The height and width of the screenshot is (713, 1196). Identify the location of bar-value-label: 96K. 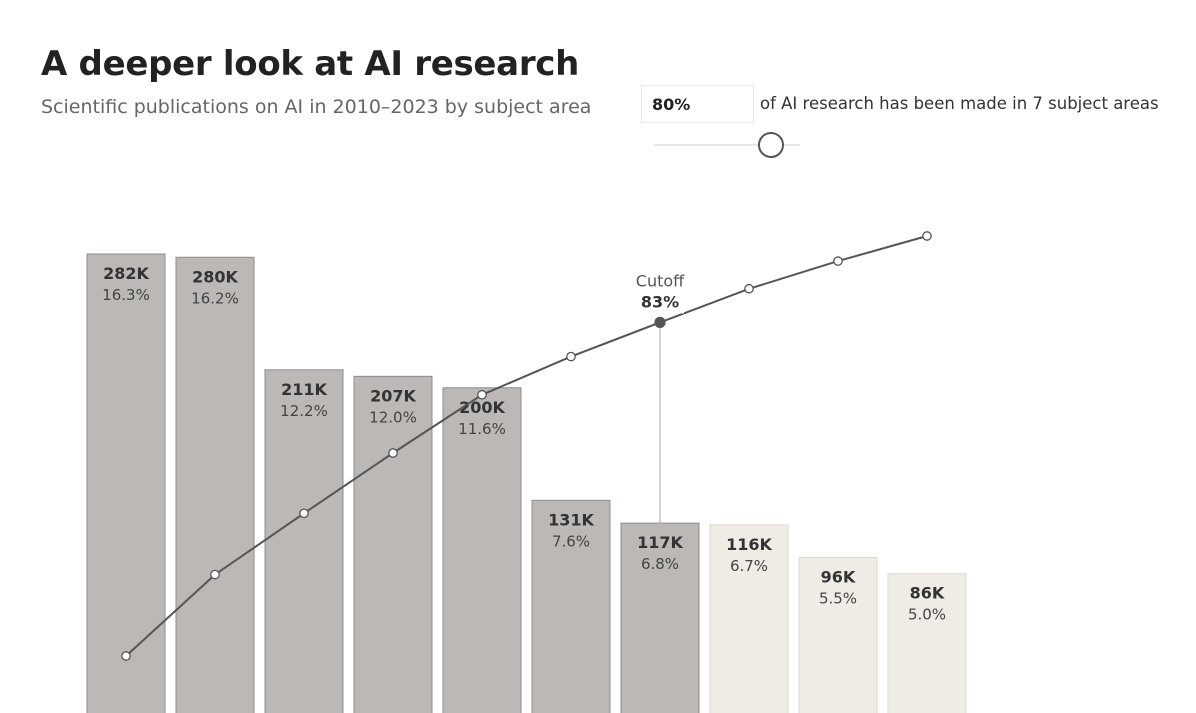
(838, 576).